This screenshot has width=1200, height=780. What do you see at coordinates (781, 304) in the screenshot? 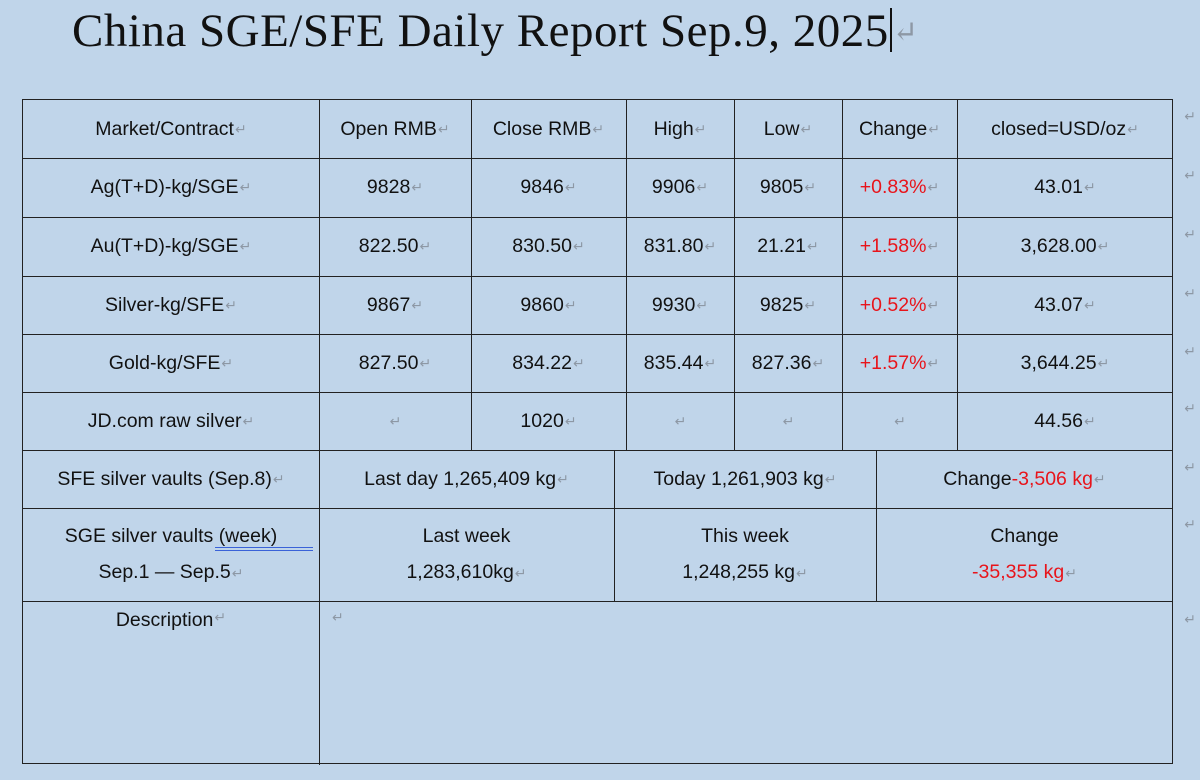
I see `cell-low: 9825` at bounding box center [781, 304].